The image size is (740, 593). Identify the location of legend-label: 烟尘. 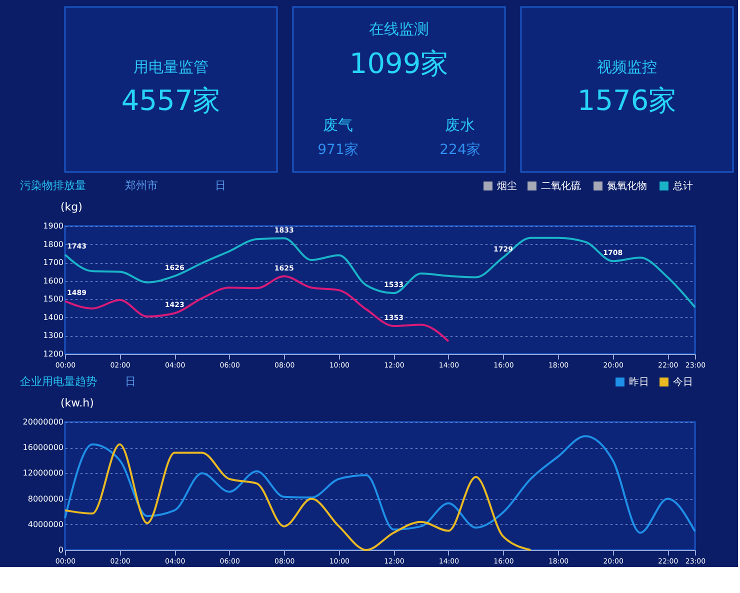
(507, 186).